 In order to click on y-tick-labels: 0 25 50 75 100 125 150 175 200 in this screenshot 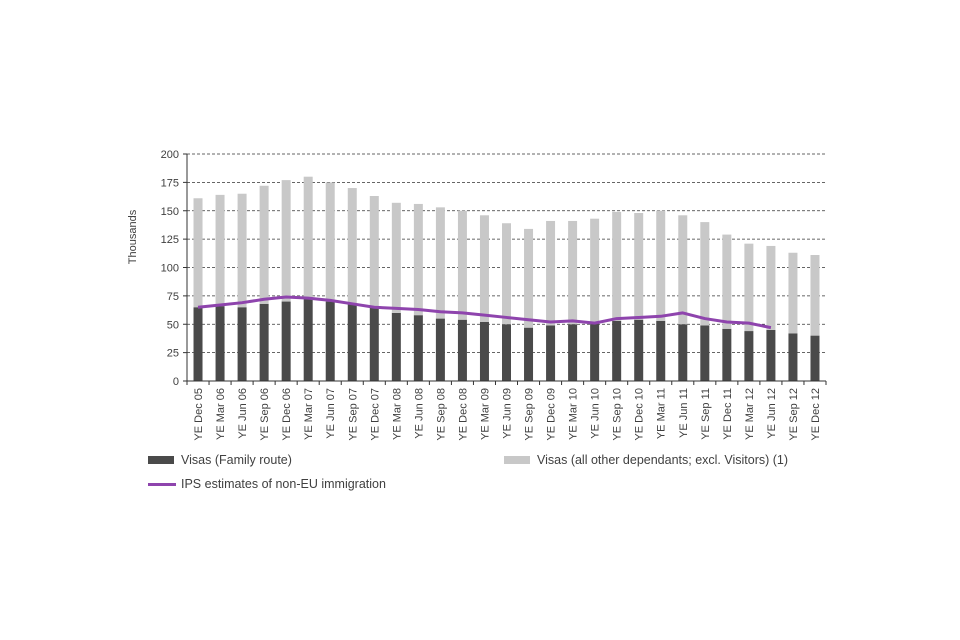, I will do `click(170, 268)`.